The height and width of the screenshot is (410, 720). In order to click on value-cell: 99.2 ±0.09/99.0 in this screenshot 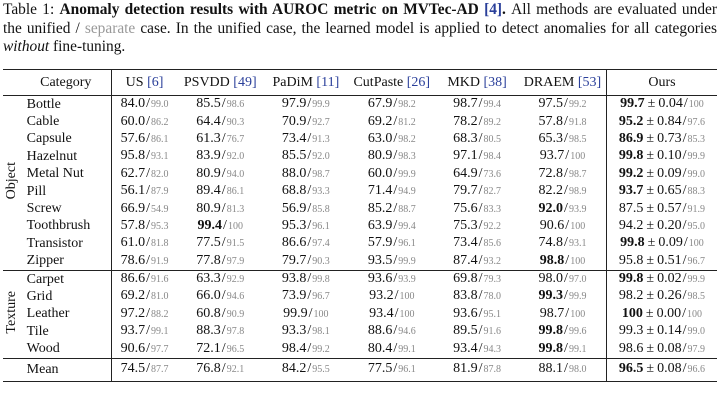, I will do `click(661, 174)`.